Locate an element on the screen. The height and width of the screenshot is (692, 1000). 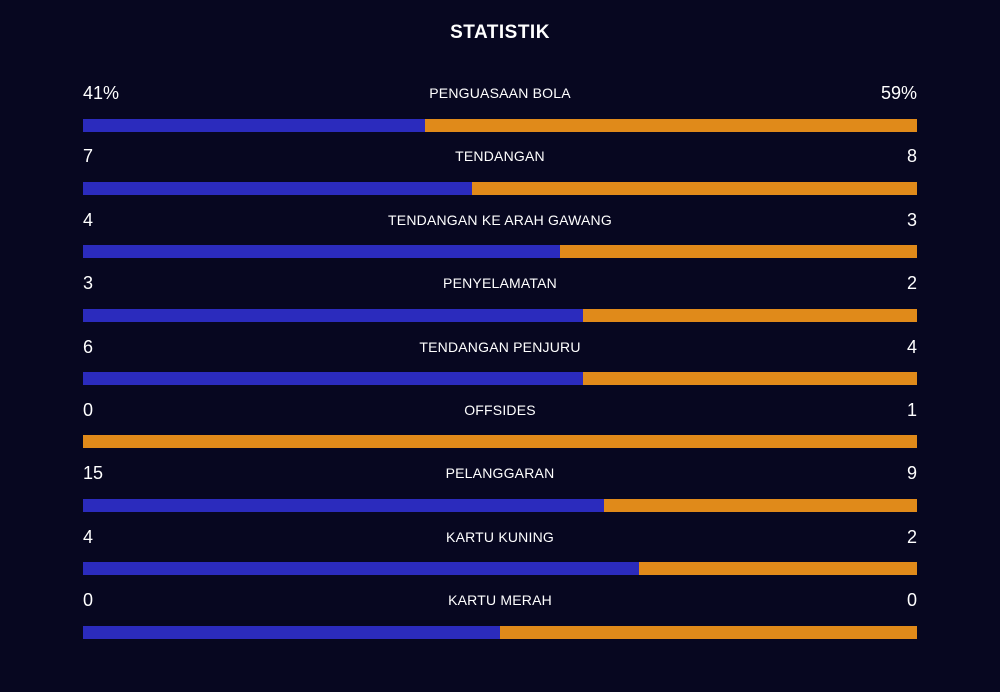
stat-row-shots: 7 TENDANGAN 8 is located at coordinates (500, 174).